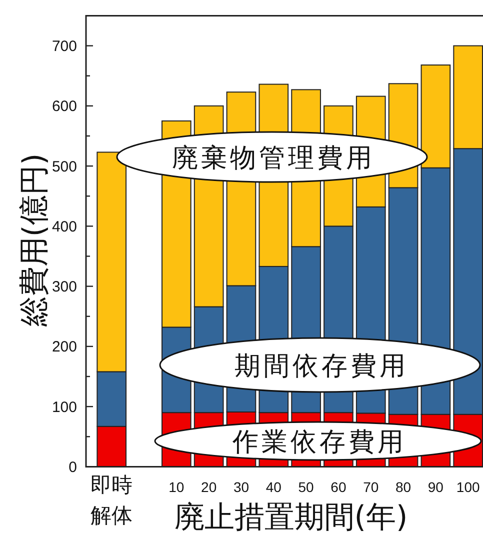 Image resolution: width=483 pixels, height=533 pixels. Describe the element at coordinates (306, 487) in the screenshot. I see `x-tick-label: 50` at that location.